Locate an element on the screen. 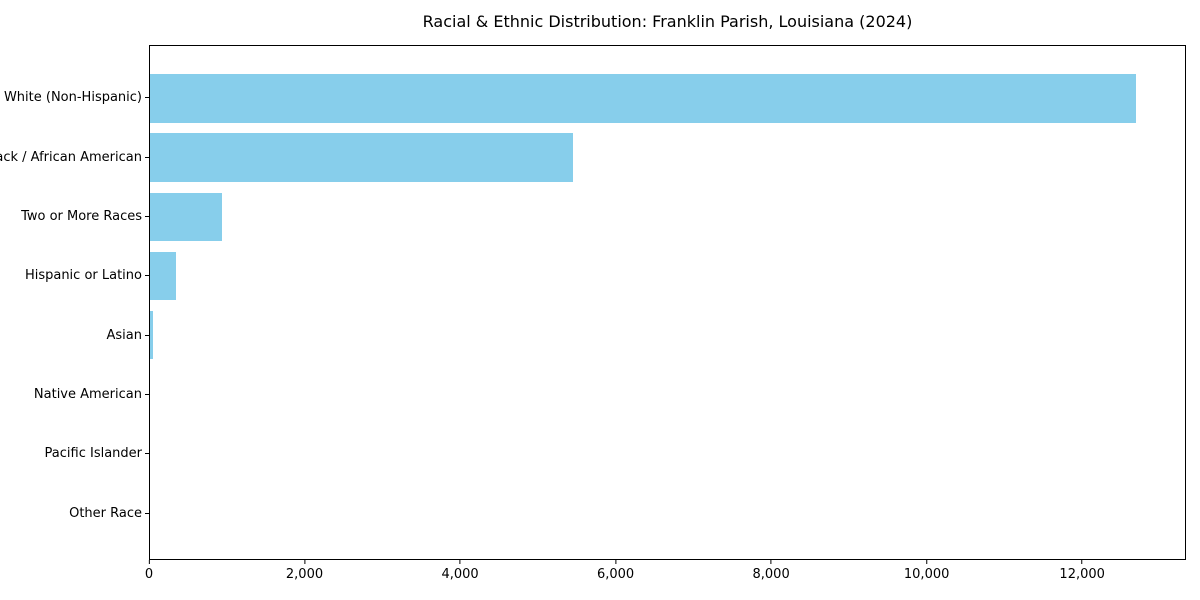 The width and height of the screenshot is (1200, 600). y-axis-label-row: Other Race is located at coordinates (74, 513).